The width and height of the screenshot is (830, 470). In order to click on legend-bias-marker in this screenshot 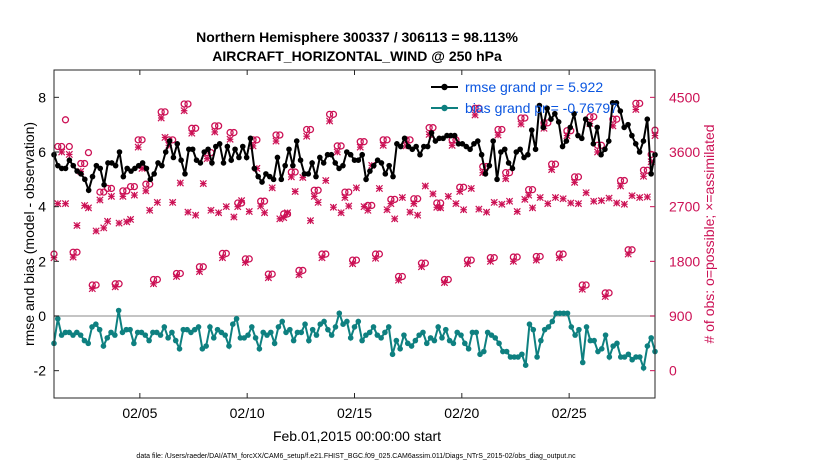, I will do `click(444, 108)`.